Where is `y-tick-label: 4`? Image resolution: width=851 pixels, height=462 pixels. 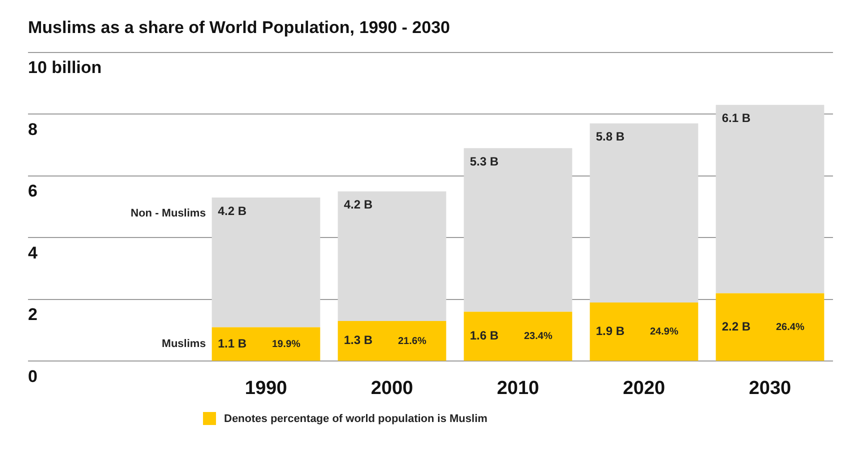
y-tick-label: 4 is located at coordinates (33, 252).